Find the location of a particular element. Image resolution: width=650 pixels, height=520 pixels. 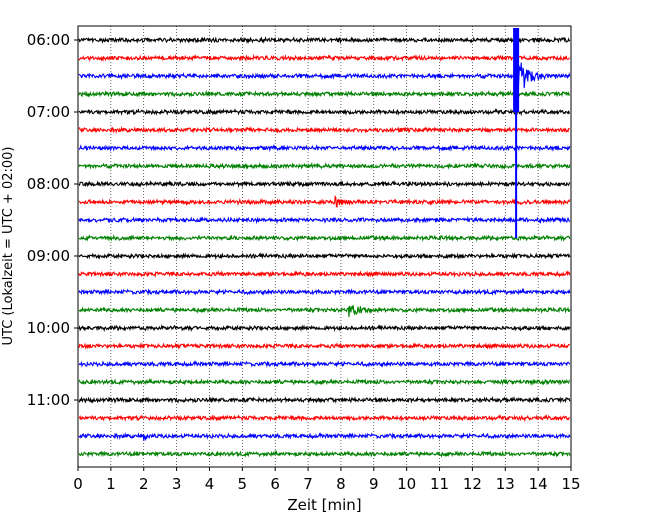

y-tick-label: 10:00 is located at coordinates (48, 328).